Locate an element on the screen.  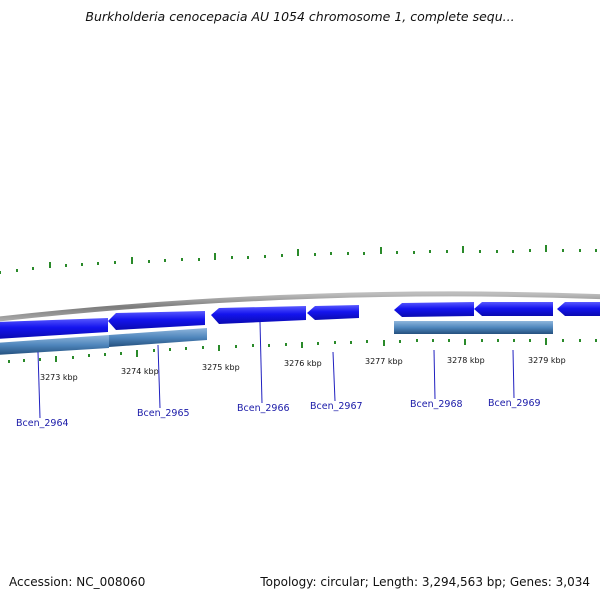
forward-strand-genes is located at coordinates (300, 320).